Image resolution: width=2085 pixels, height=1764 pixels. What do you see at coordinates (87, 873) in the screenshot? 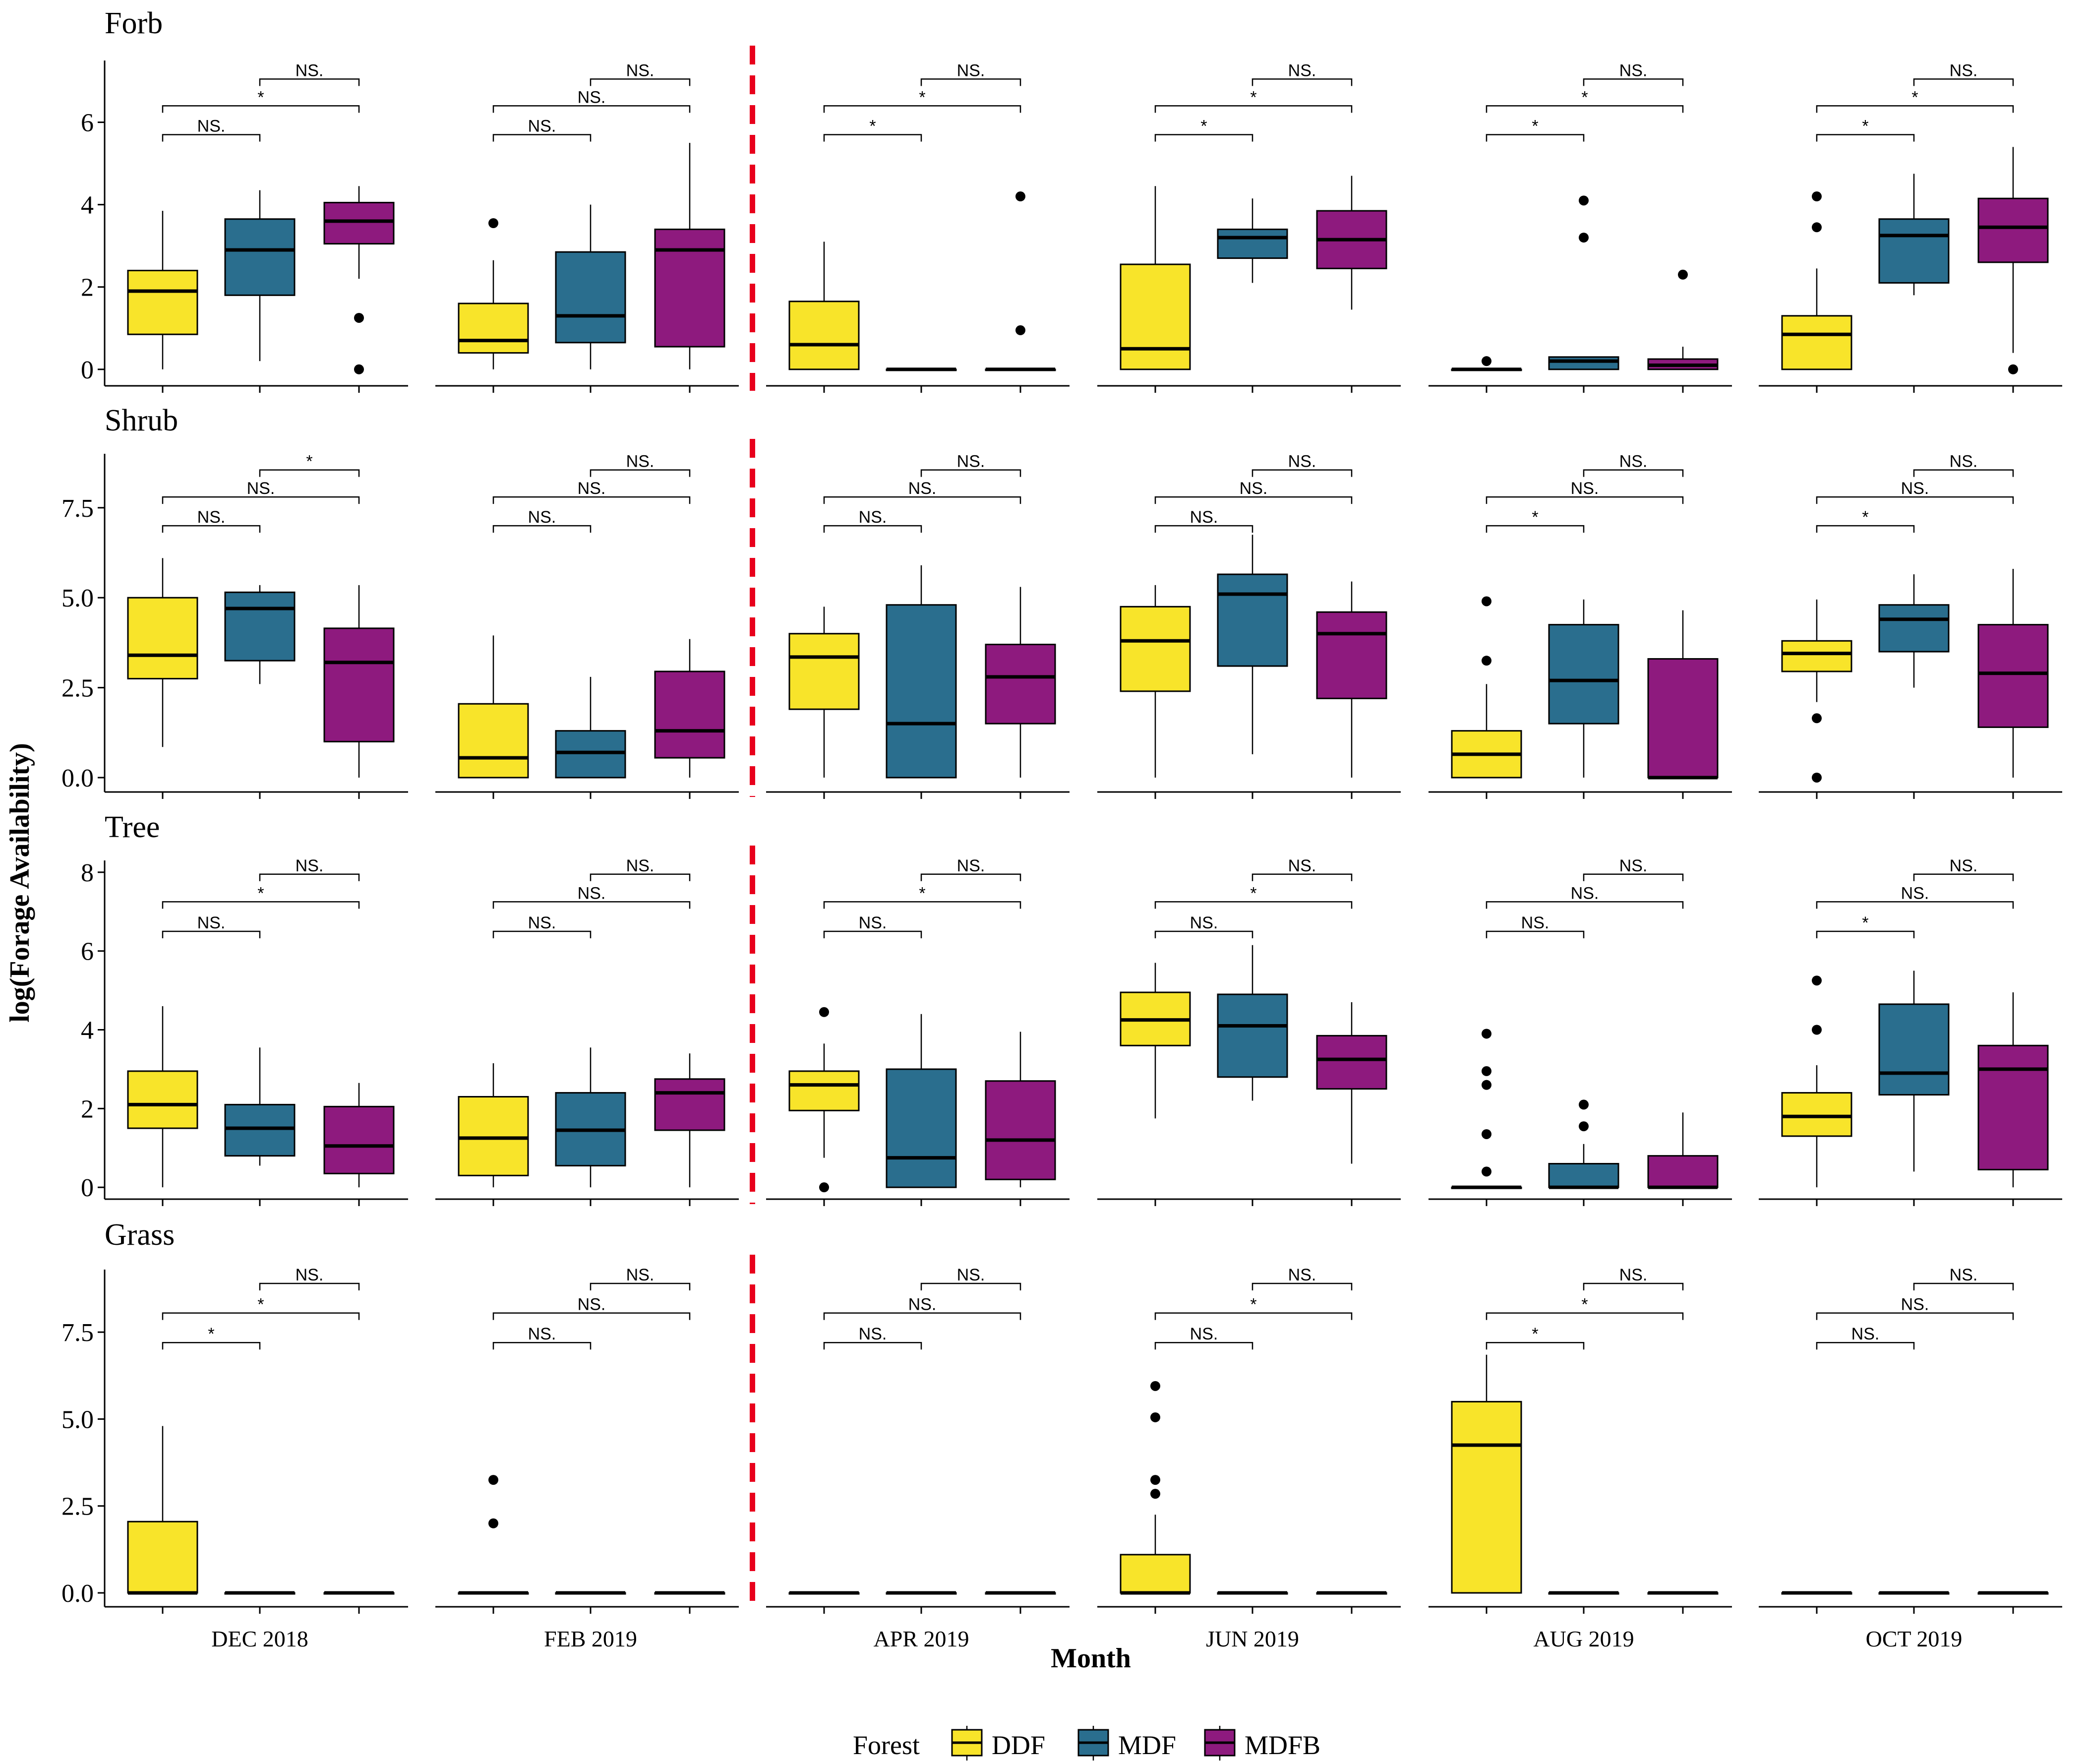
I see `y-tick-label: 8` at bounding box center [87, 873].